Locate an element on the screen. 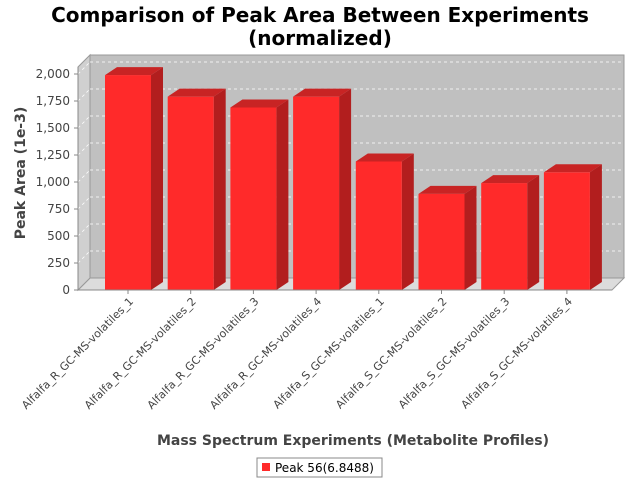  y-tick-label: 250 is located at coordinates (58, 263).